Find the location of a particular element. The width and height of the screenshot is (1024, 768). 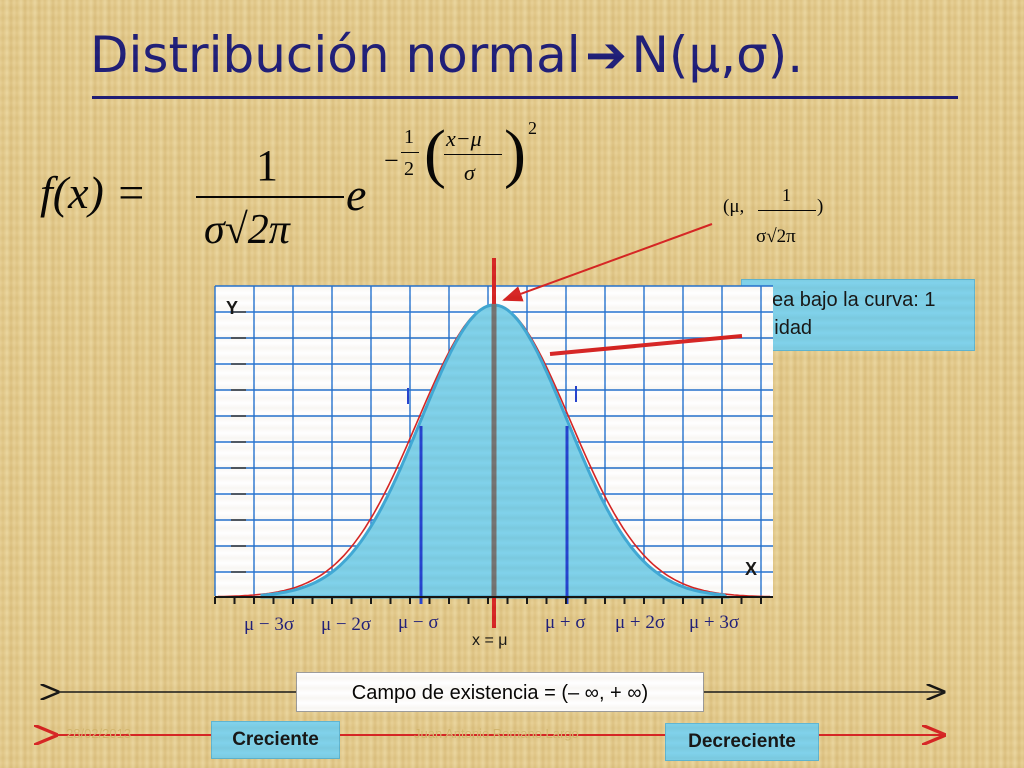

tick-label-minus-sigma: μ − σ is located at coordinates (418, 622).